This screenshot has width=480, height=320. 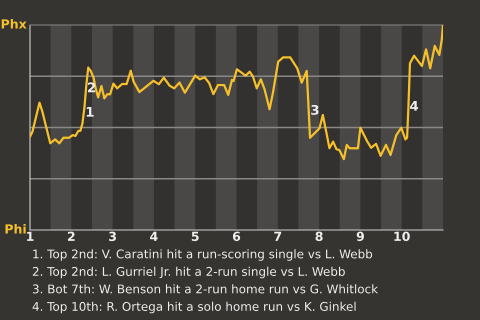 What do you see at coordinates (236, 237) in the screenshot?
I see `x-tick-label: 6` at bounding box center [236, 237].